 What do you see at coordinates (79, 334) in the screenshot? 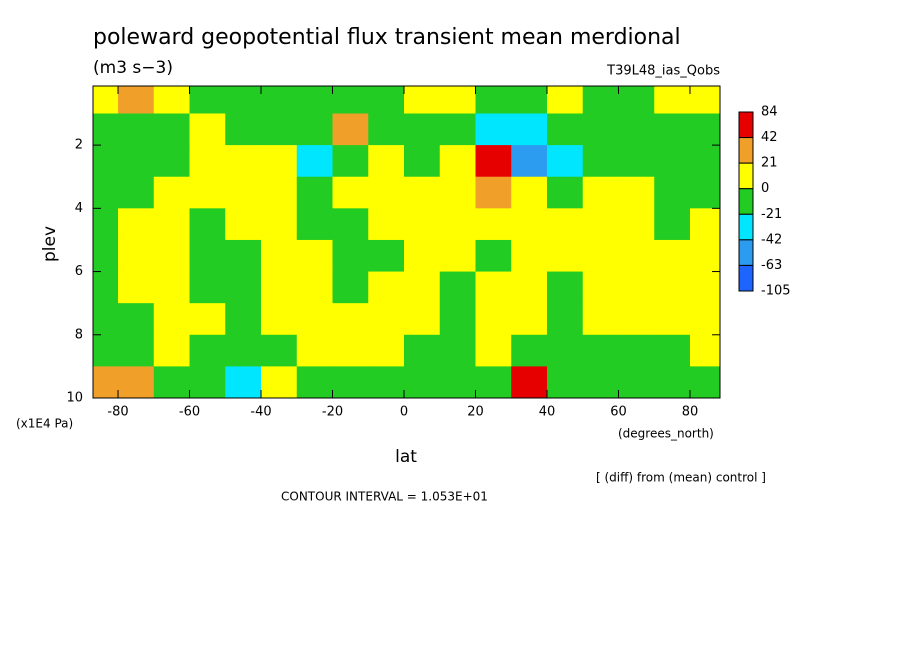
I see `y-tick-label: 8` at bounding box center [79, 334].